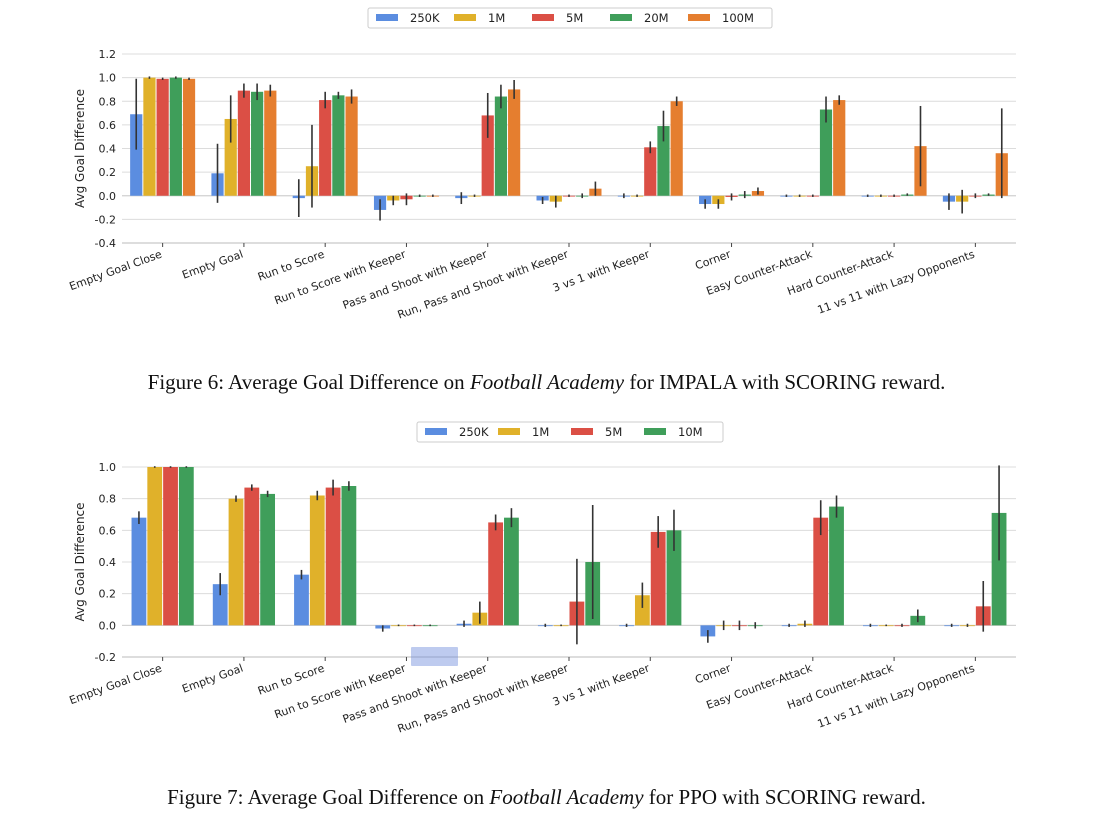 The width and height of the screenshot is (1093, 822). Describe the element at coordinates (738, 18) in the screenshot. I see `legend-label: 100M` at that location.